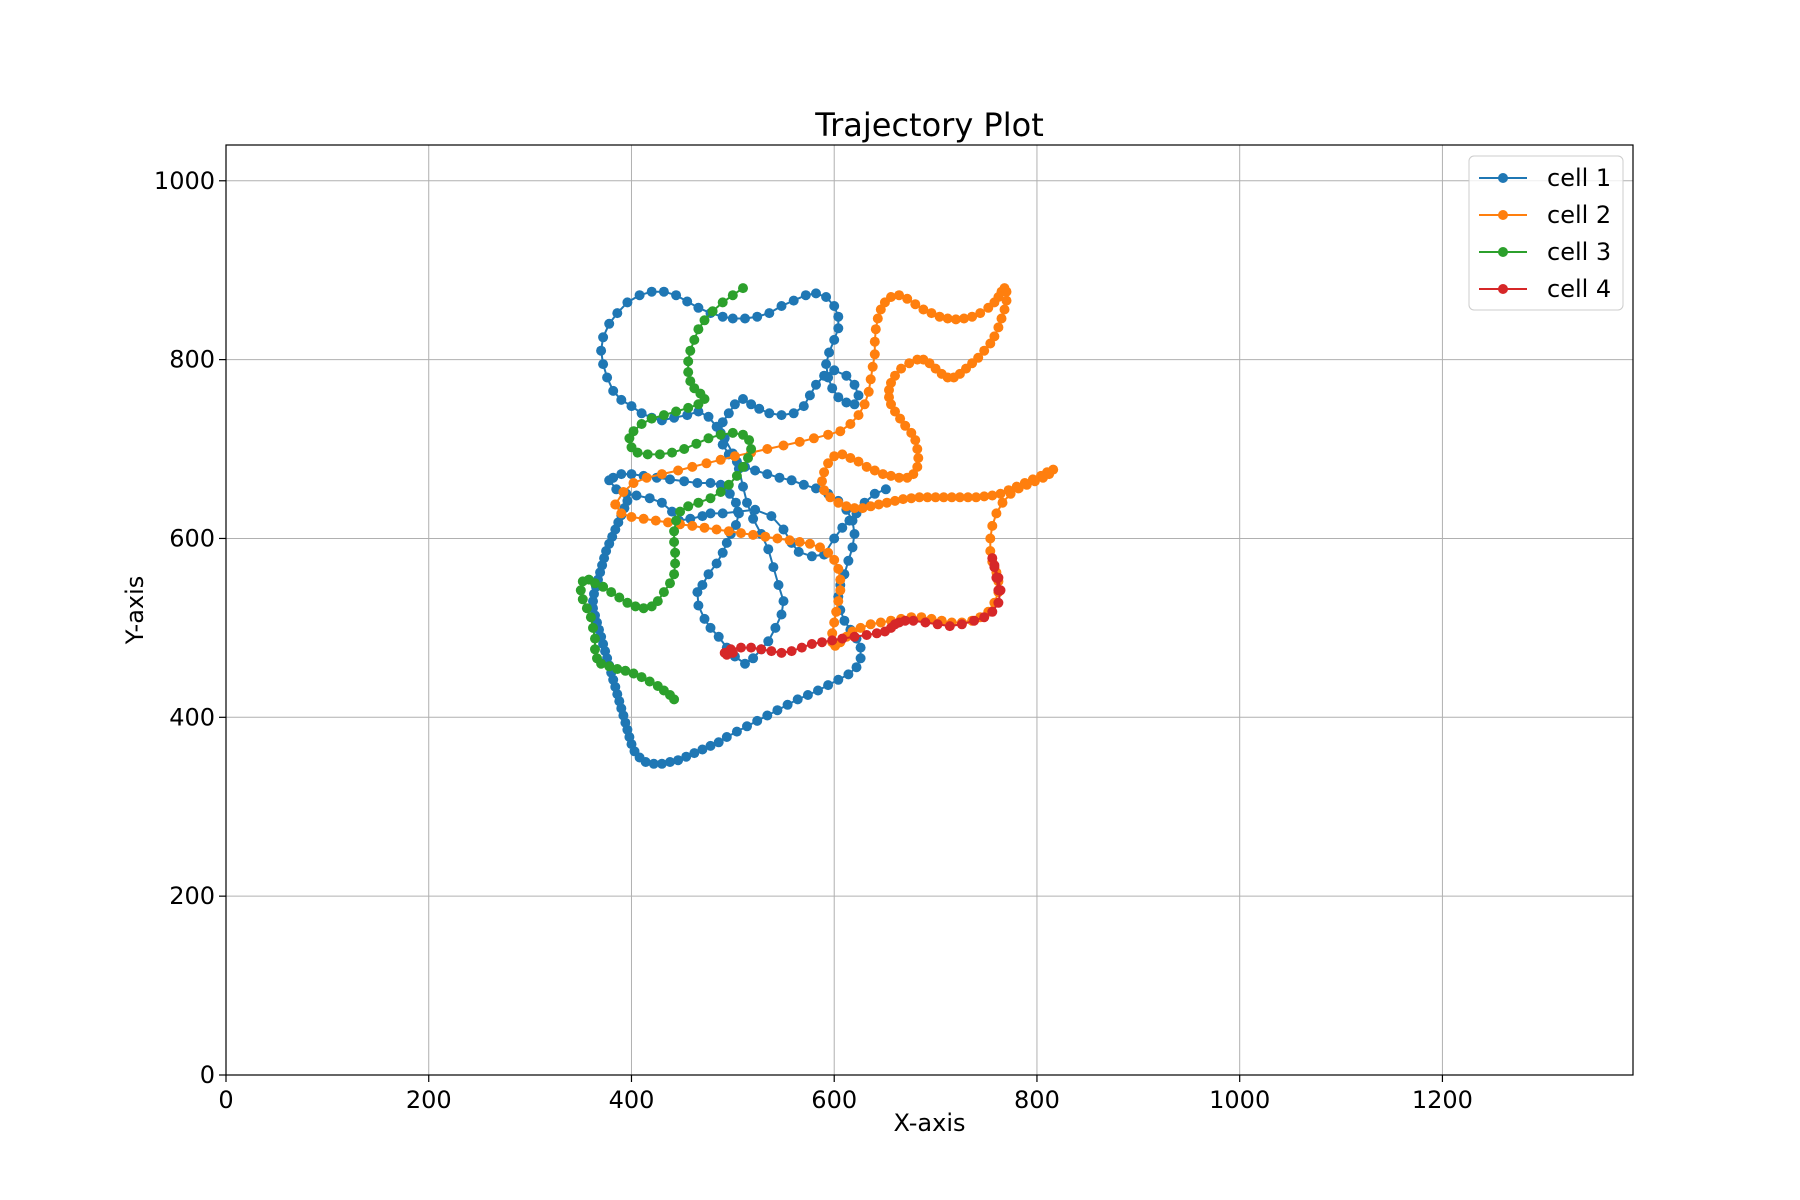 This screenshot has width=1800, height=1200. Describe the element at coordinates (192, 360) in the screenshot. I see `y-tick-label: 800` at that location.